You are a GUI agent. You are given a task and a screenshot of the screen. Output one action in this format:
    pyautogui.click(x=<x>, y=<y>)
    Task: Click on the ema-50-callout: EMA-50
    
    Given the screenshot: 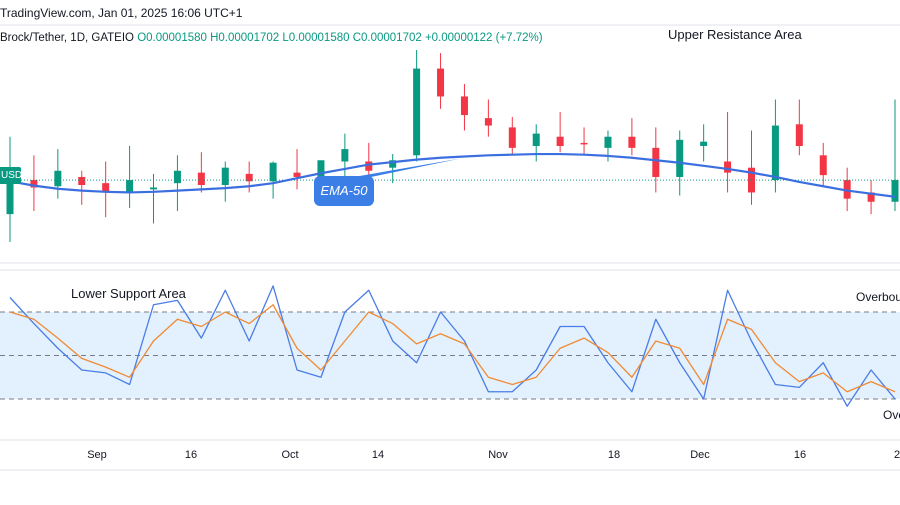 What is the action you would take?
    pyautogui.click(x=344, y=191)
    